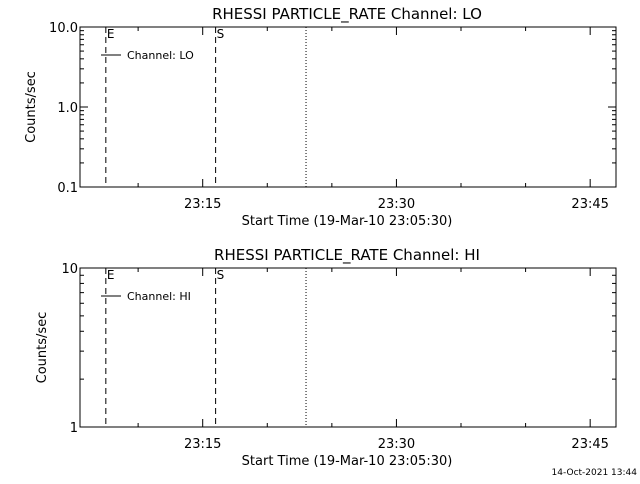 This screenshot has height=484, width=640. Describe the element at coordinates (347, 14) in the screenshot. I see `chart-title: RHESSI PARTICLE_RATE Channel: LO` at that location.